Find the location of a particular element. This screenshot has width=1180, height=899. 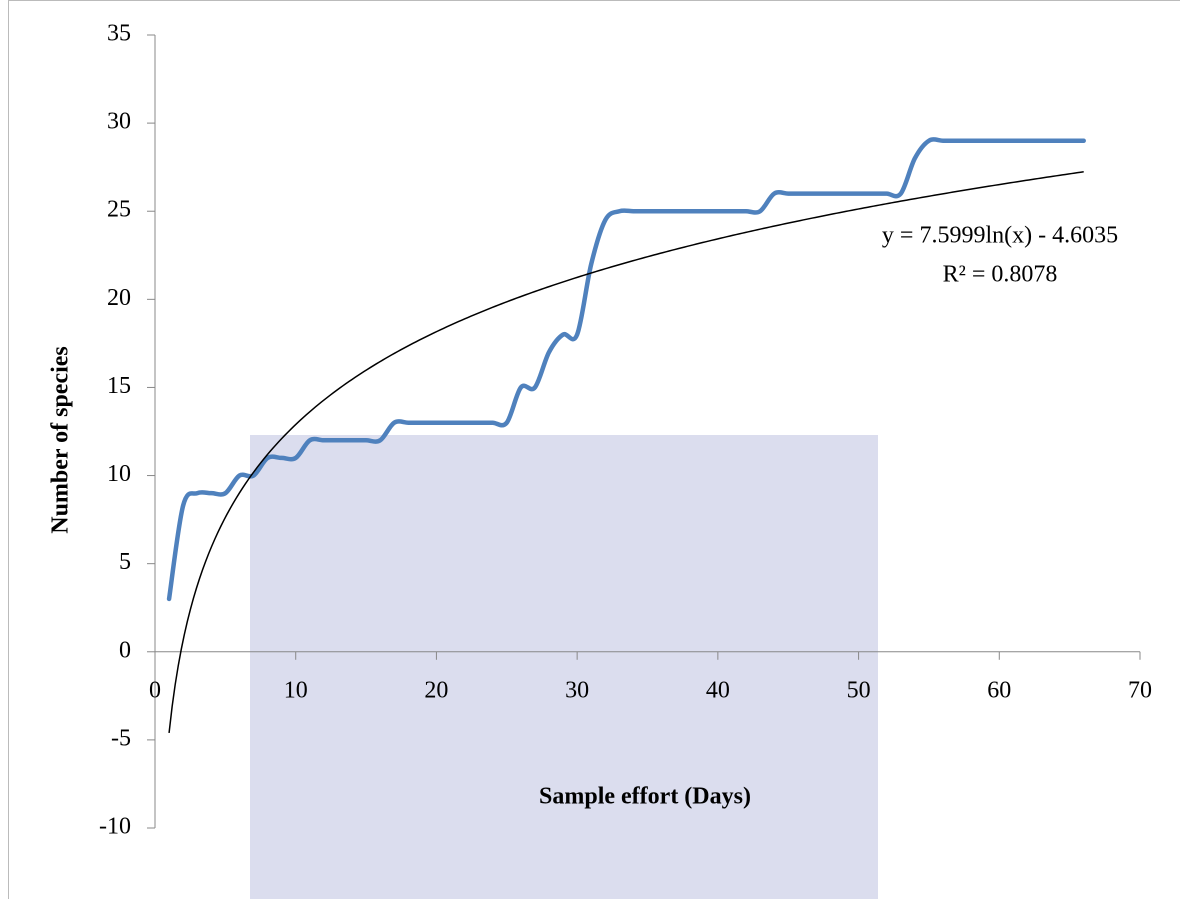

y-tick-label: 35 is located at coordinates (119, 34).